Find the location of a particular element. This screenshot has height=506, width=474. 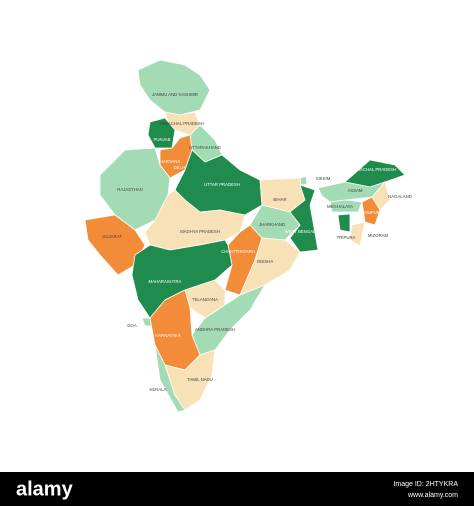

state-label: KERALA is located at coordinates (158, 389).